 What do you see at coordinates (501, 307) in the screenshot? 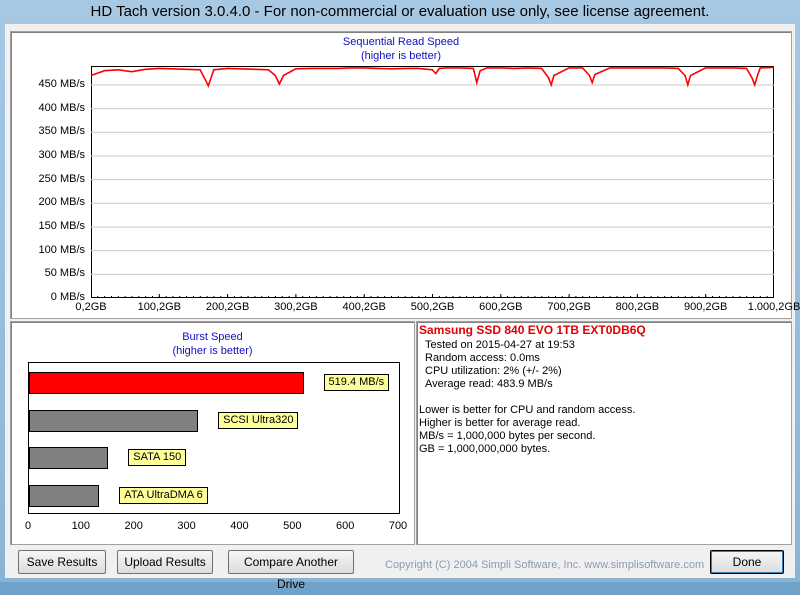
I see `seq-x-tick-label: 600,2GB` at bounding box center [501, 307].